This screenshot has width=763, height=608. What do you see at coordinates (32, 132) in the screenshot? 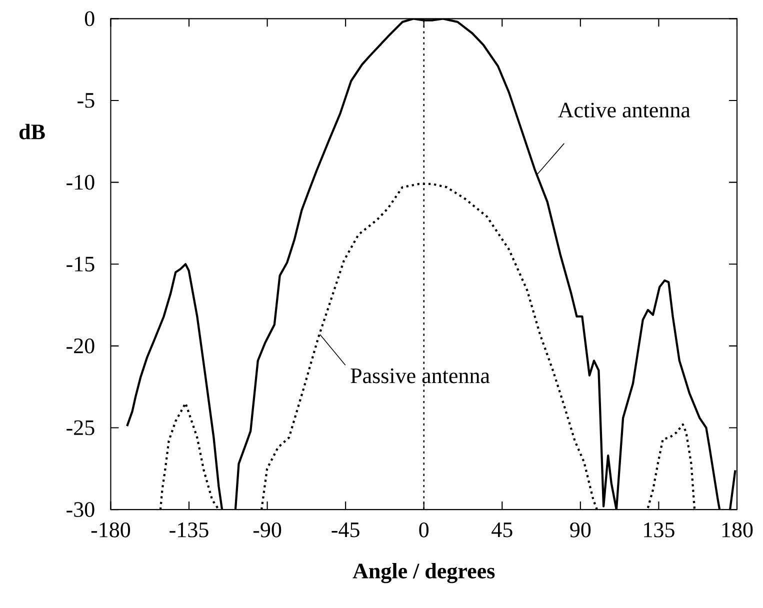
I see `y-axis-title: dB` at bounding box center [32, 132].